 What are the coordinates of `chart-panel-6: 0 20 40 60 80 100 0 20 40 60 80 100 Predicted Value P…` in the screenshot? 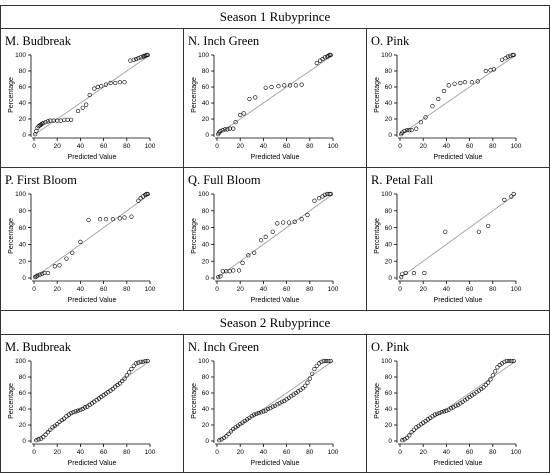 It's located at (82, 412).